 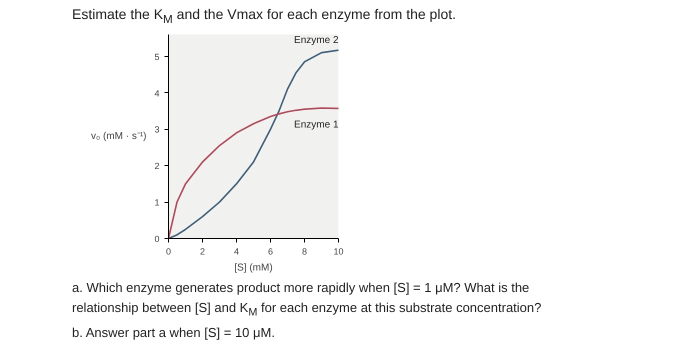 What do you see at coordinates (237, 251) in the screenshot?
I see `x-tick-label: 4` at bounding box center [237, 251].